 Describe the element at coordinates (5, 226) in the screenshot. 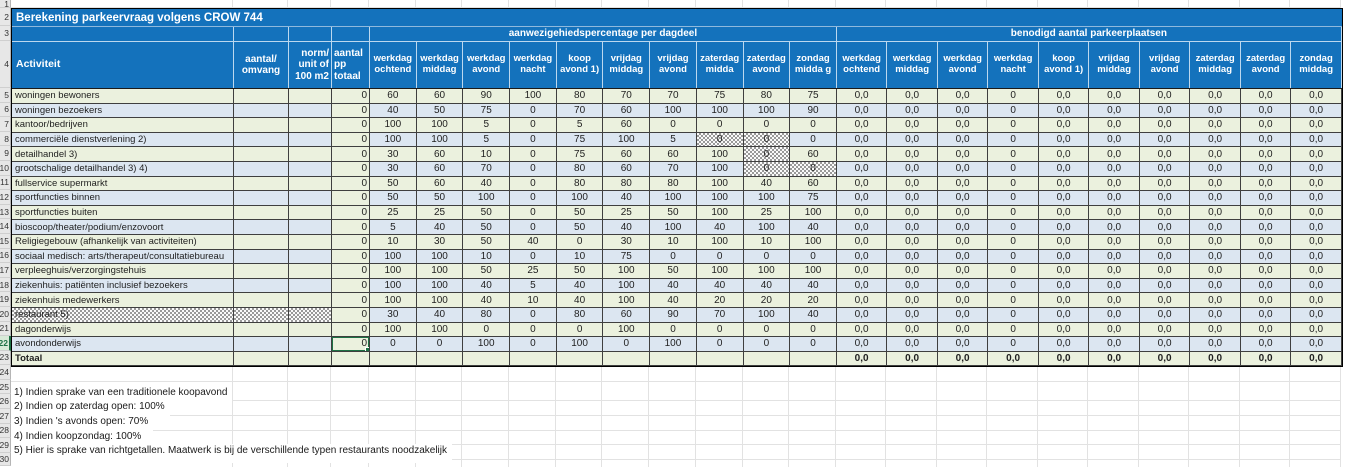

I see `row-number-14: 14` at that location.